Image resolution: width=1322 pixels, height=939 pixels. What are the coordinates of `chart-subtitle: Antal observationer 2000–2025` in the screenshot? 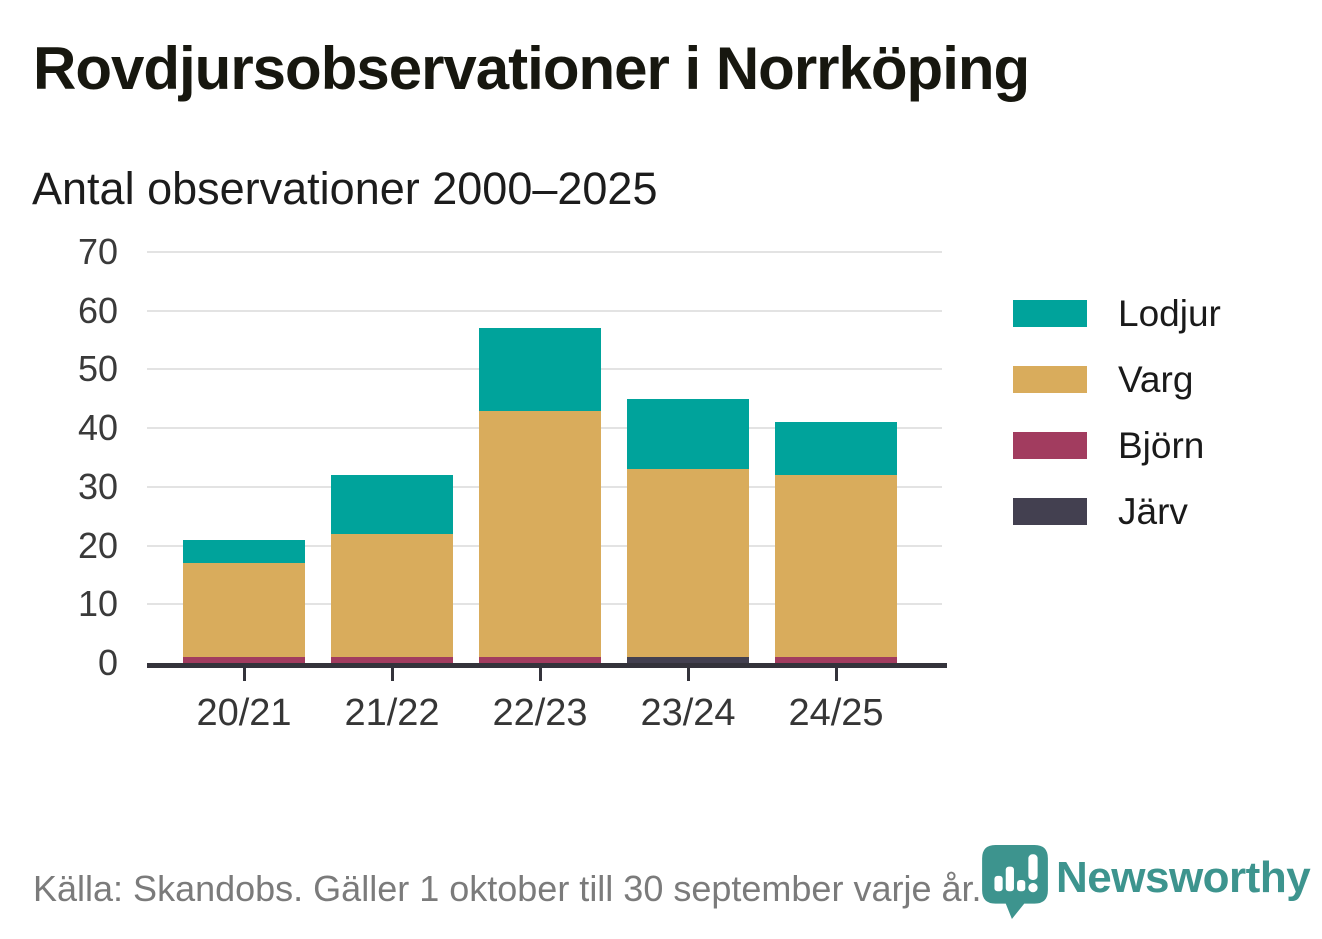 It's located at (345, 188).